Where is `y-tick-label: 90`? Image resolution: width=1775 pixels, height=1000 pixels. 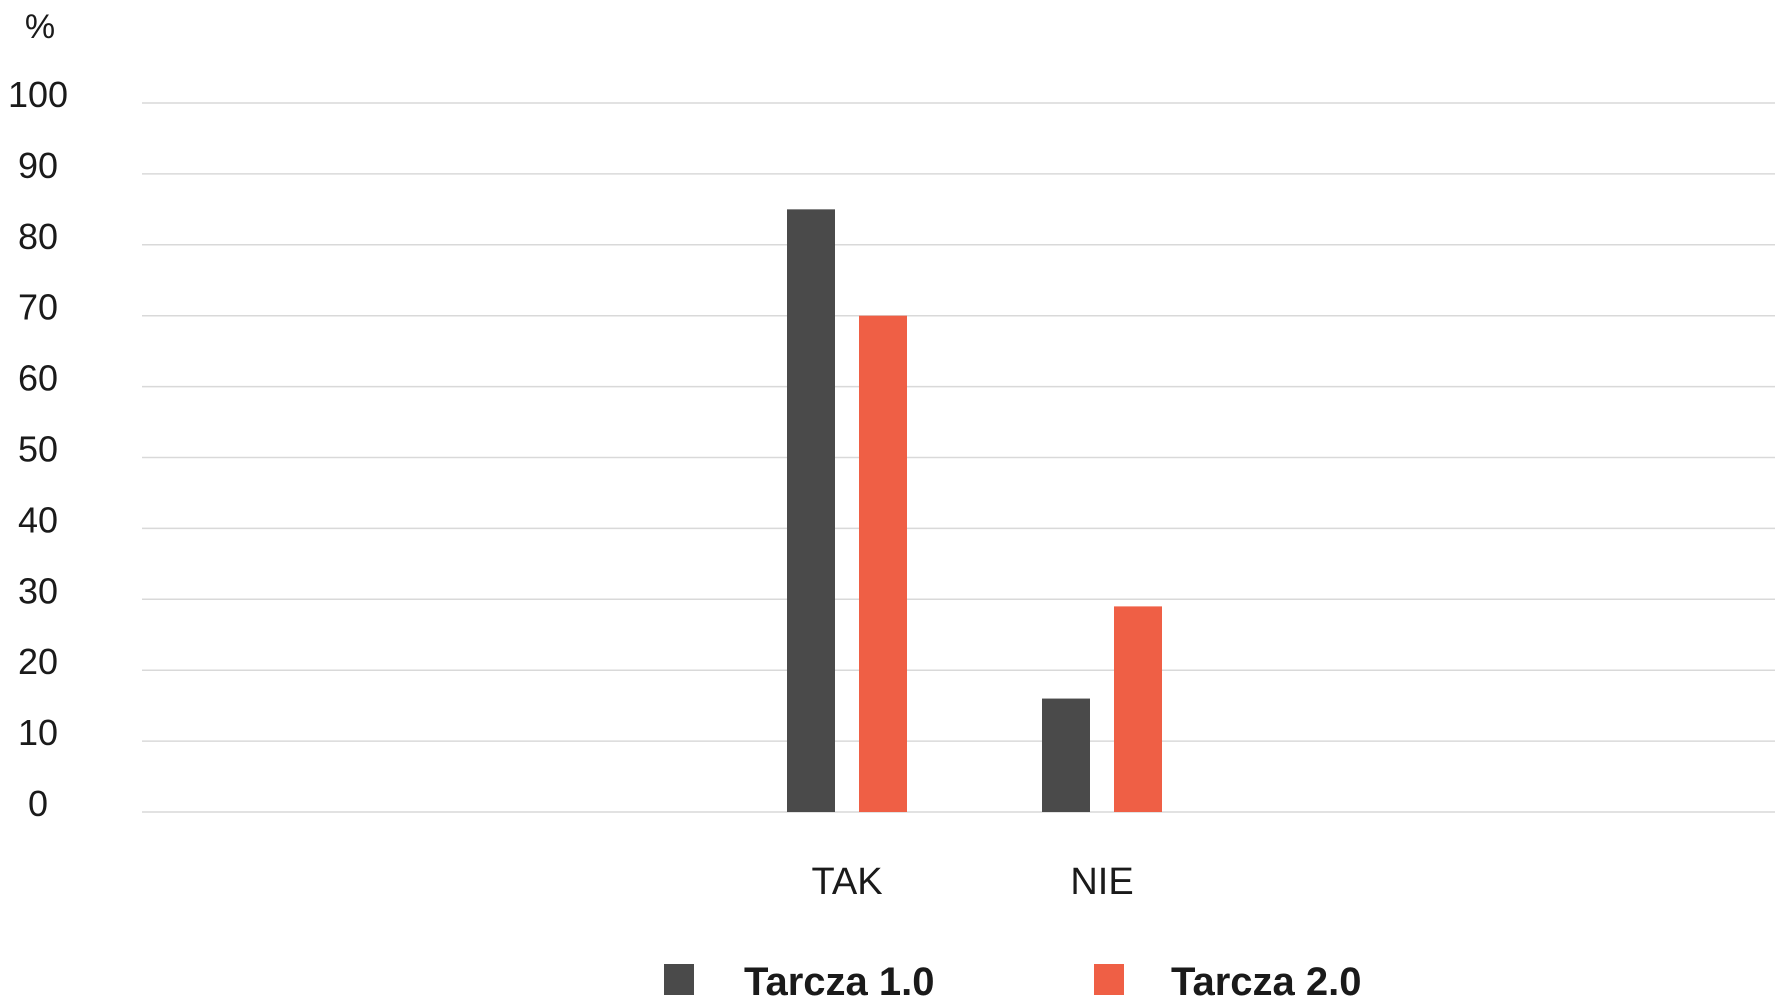
y-tick-label: 90 is located at coordinates (38, 165).